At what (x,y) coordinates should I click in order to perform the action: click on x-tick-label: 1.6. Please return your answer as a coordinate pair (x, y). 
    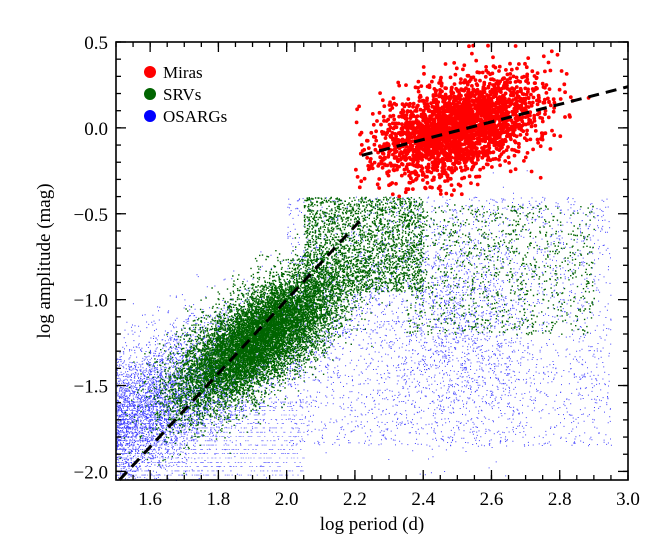
    Looking at the image, I should click on (150, 499).